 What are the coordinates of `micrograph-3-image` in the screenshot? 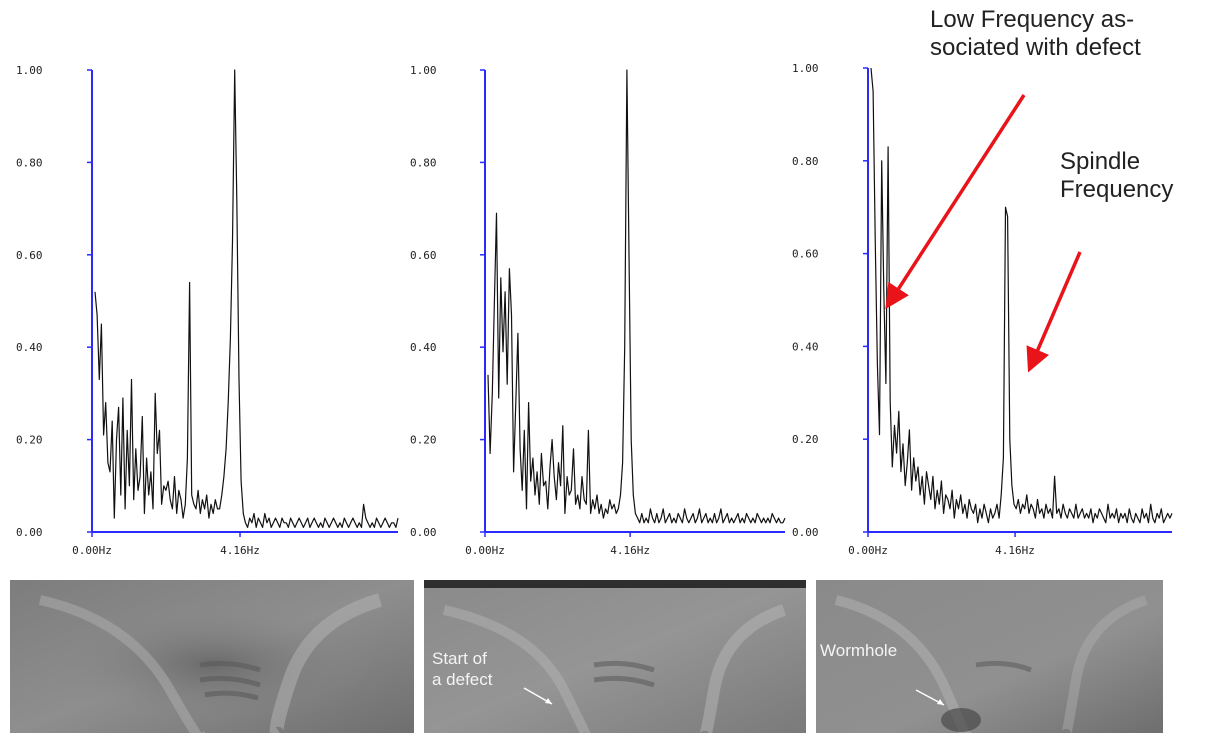 It's located at (989, 656).